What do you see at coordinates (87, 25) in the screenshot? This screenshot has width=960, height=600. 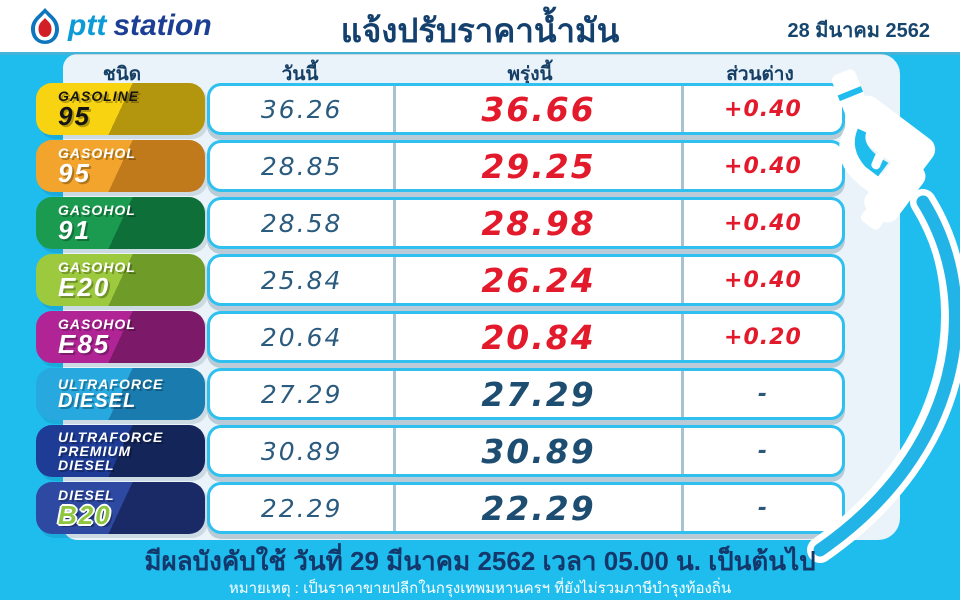 I see `brand-ptt: ptt` at bounding box center [87, 25].